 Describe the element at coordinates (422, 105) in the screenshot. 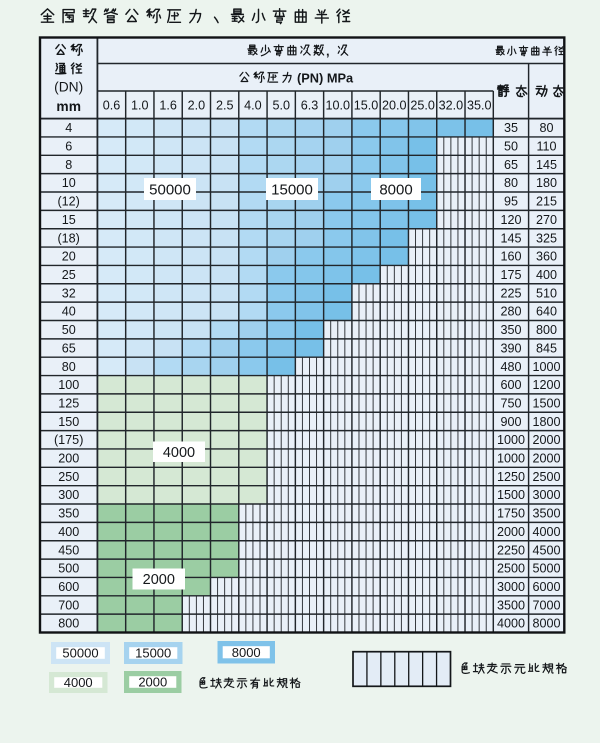

I see `svg-text: 25.0` at that location.